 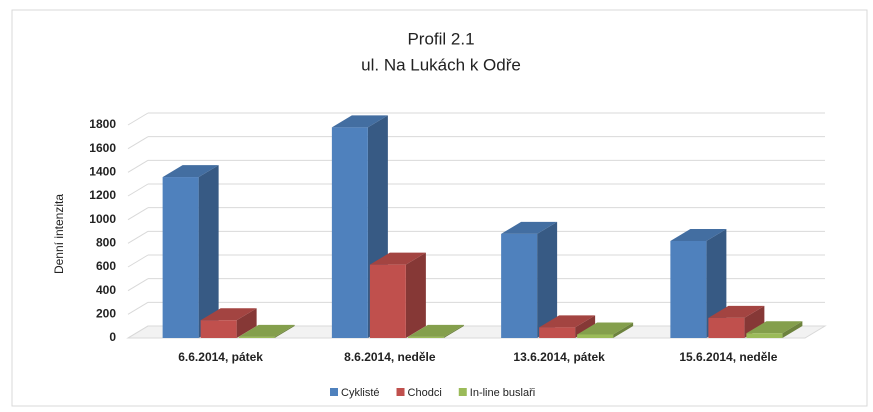 I want to click on x-tick-label: 8.6.2014, neděle, so click(x=390, y=357).